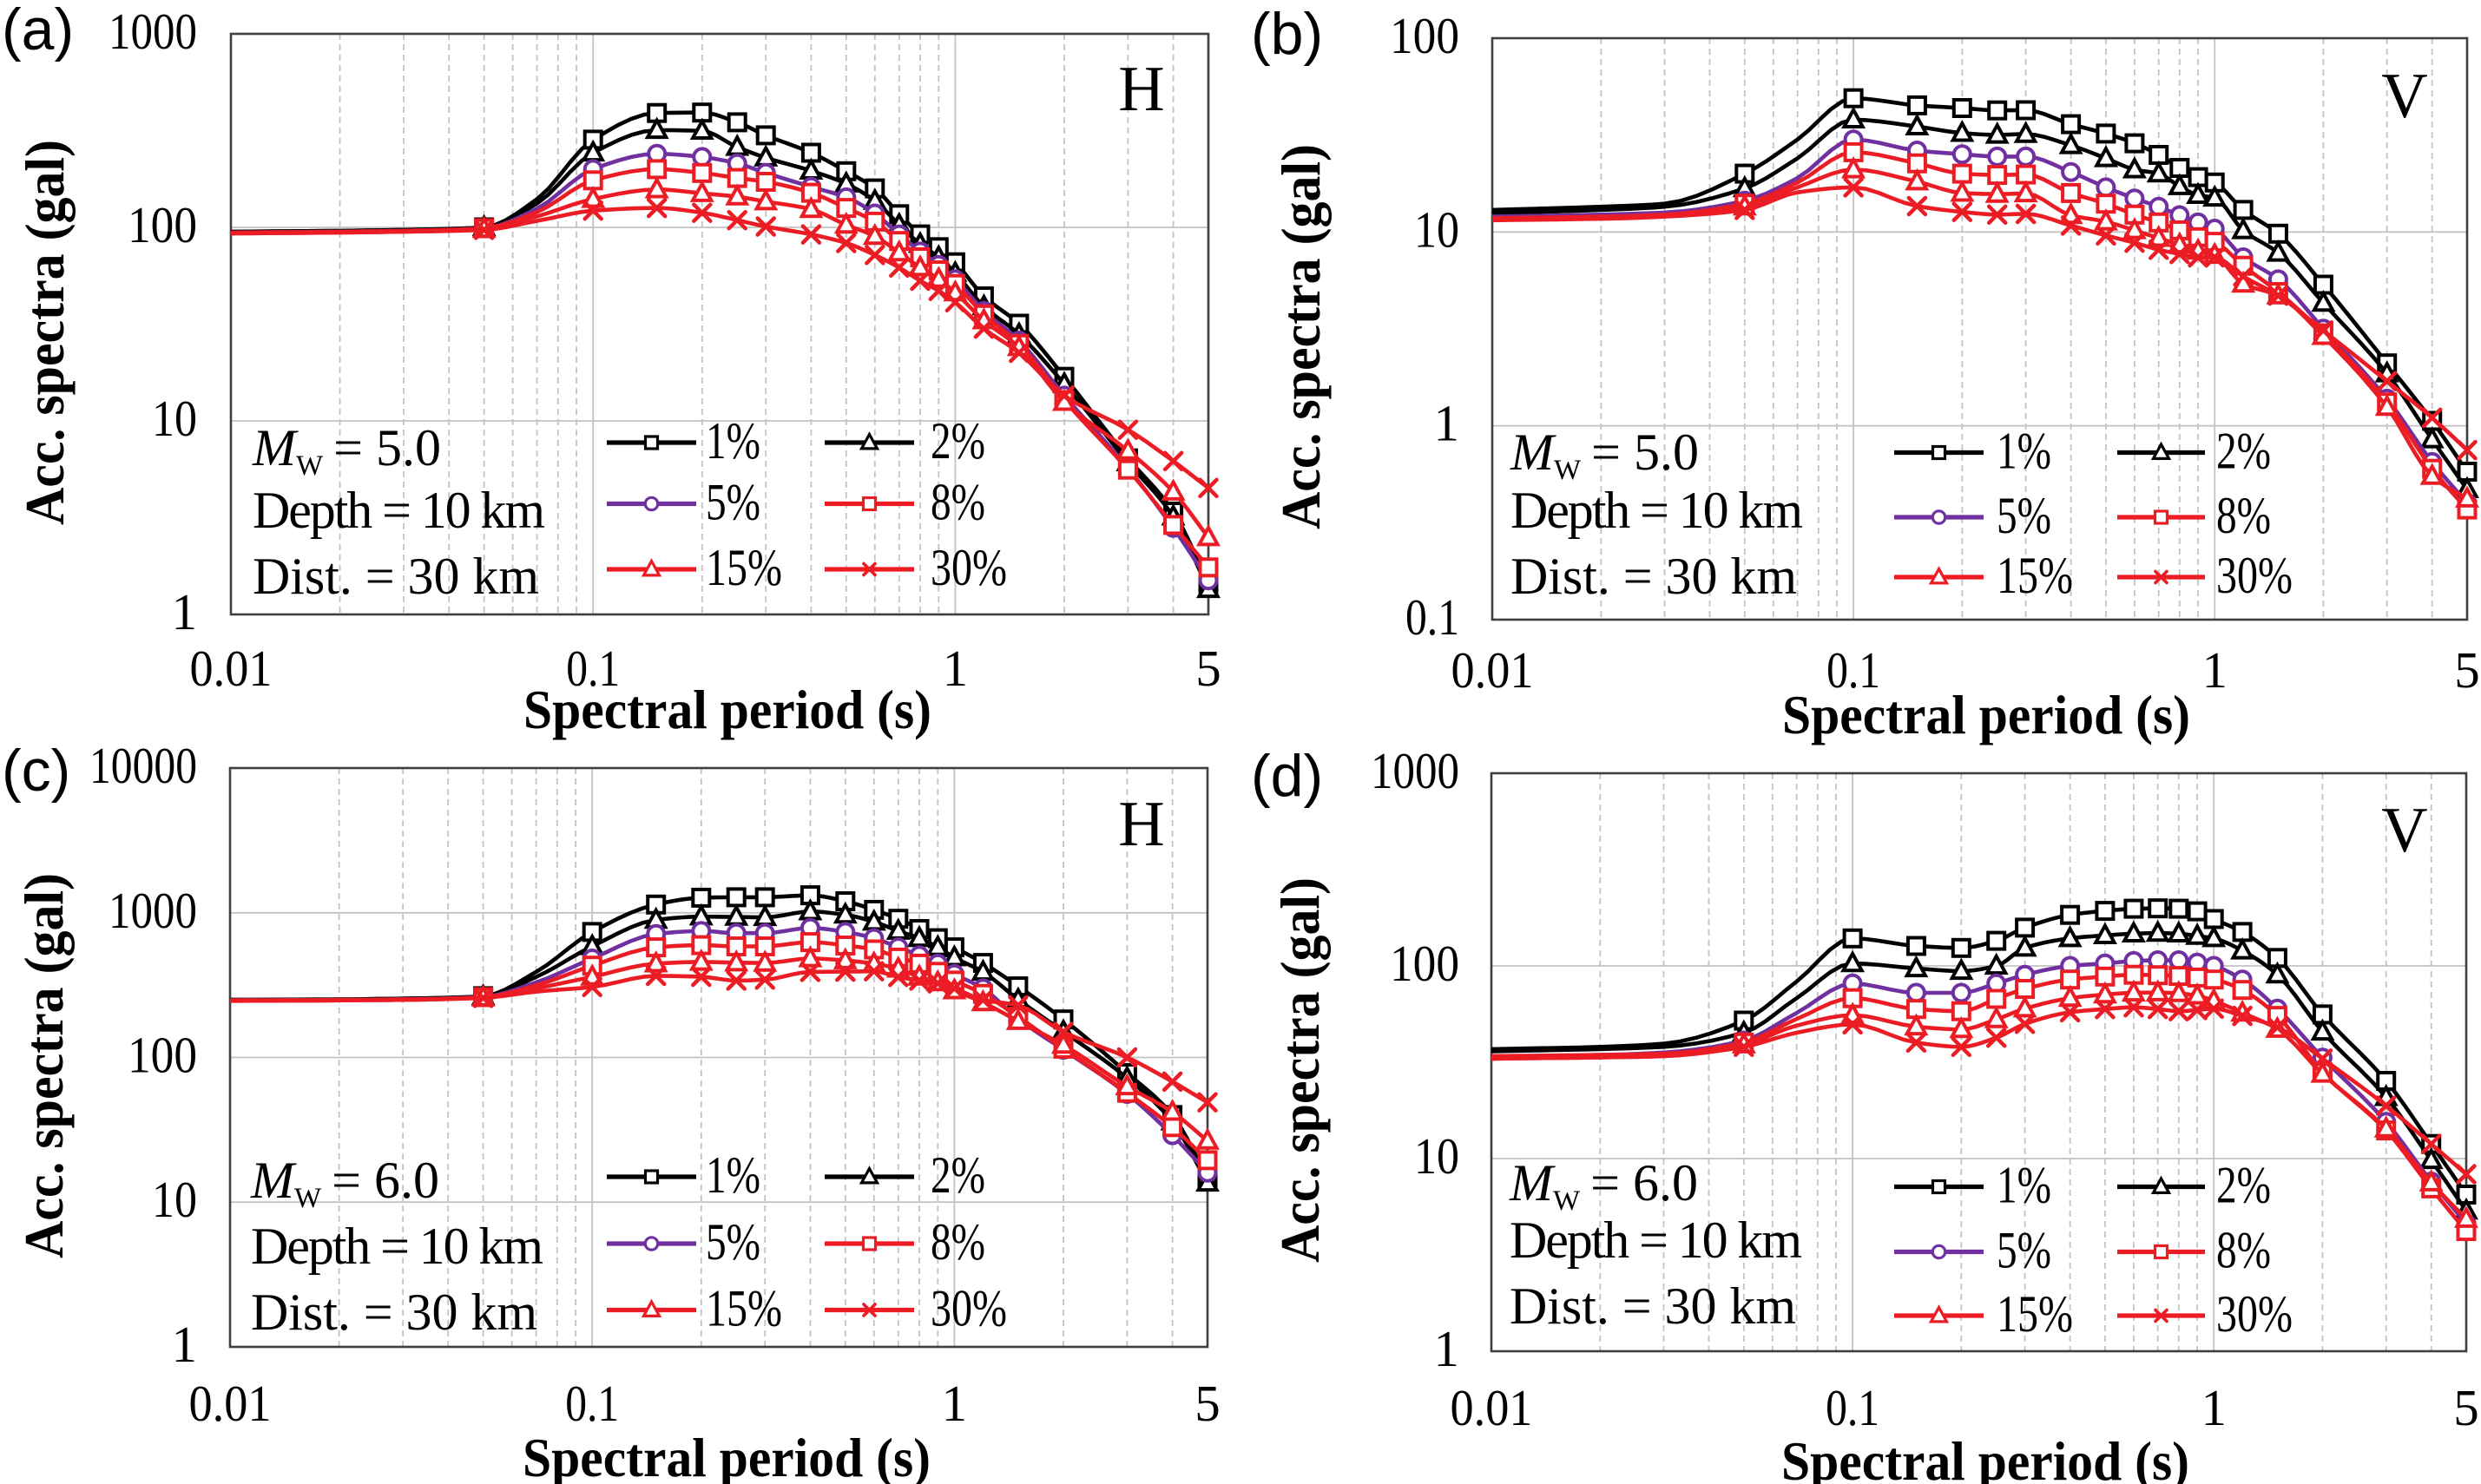  What do you see at coordinates (1287, 776) in the screenshot?
I see `svg-text: (d)` at bounding box center [1287, 776].